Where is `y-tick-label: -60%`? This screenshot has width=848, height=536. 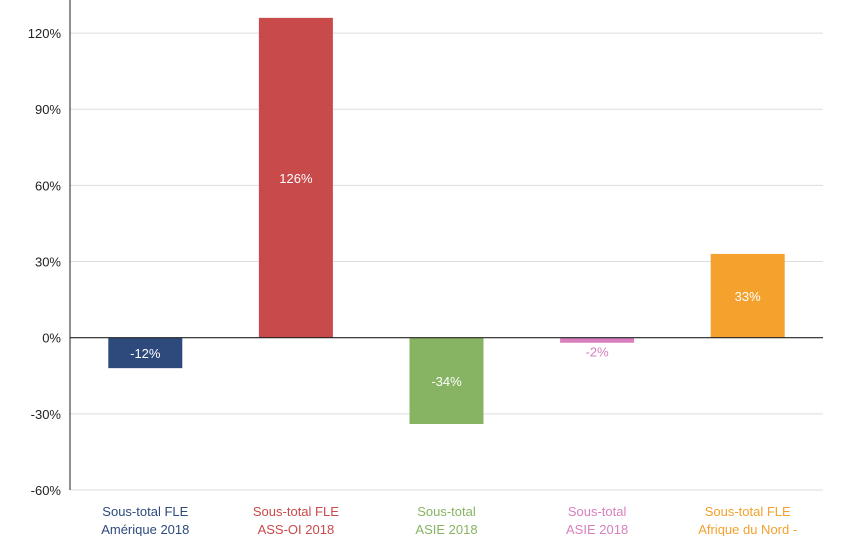 y-tick-label: -60% is located at coordinates (46, 490).